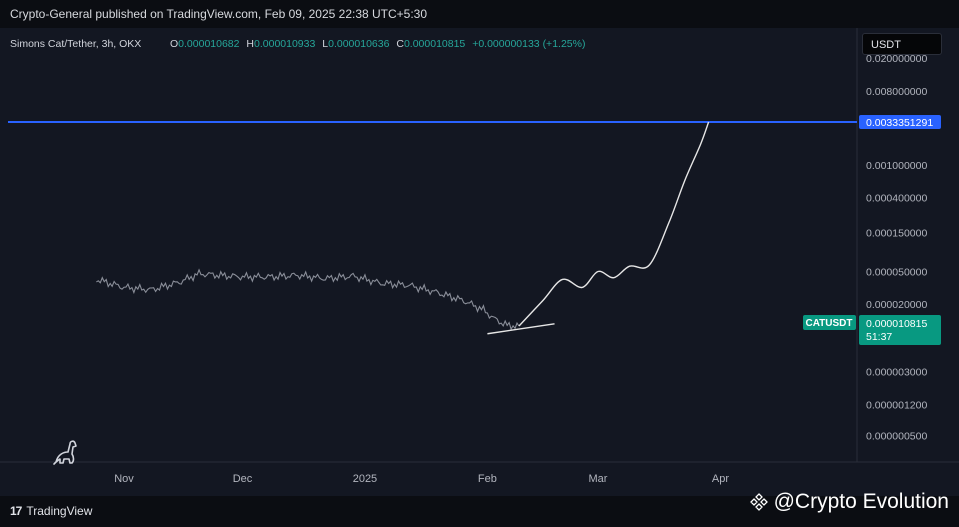  I want to click on price-axis-tick-label: 0.008000000, so click(896, 92).